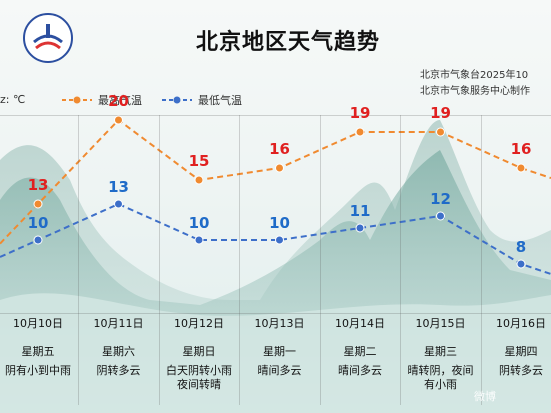  What do you see at coordinates (474, 75) in the screenshot?
I see `source-line-1: 北京市气象台2025年10` at bounding box center [474, 75].